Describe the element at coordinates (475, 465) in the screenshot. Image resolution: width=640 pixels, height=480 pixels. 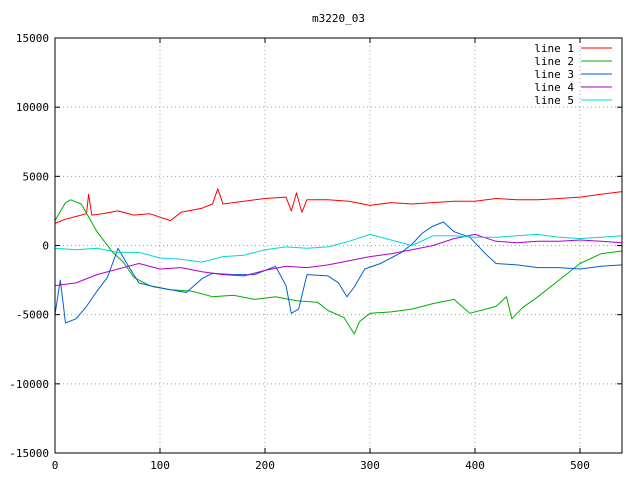
I see `x-tick-label: 400` at that location.